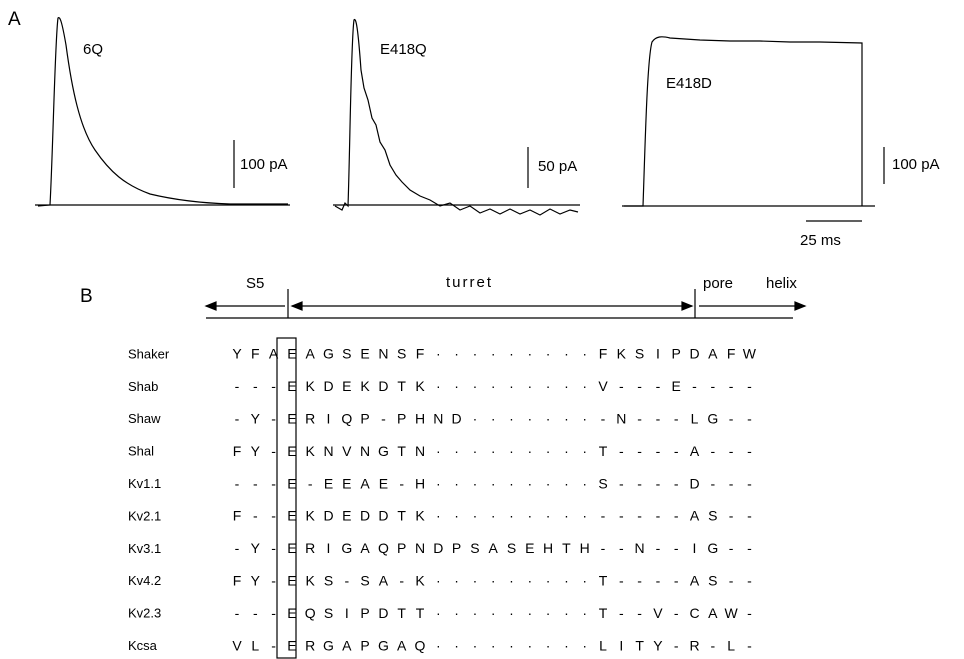  What do you see at coordinates (800, 306) in the screenshot?
I see `arrowhead` at bounding box center [800, 306].